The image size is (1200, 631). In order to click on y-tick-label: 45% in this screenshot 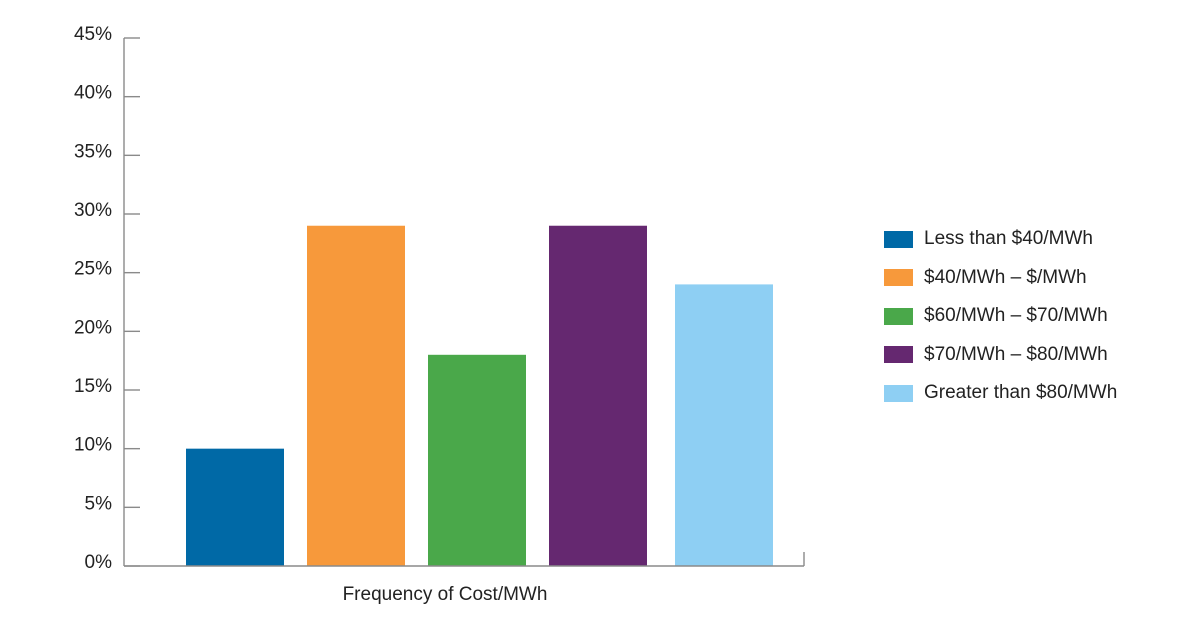, I will do `click(93, 34)`.